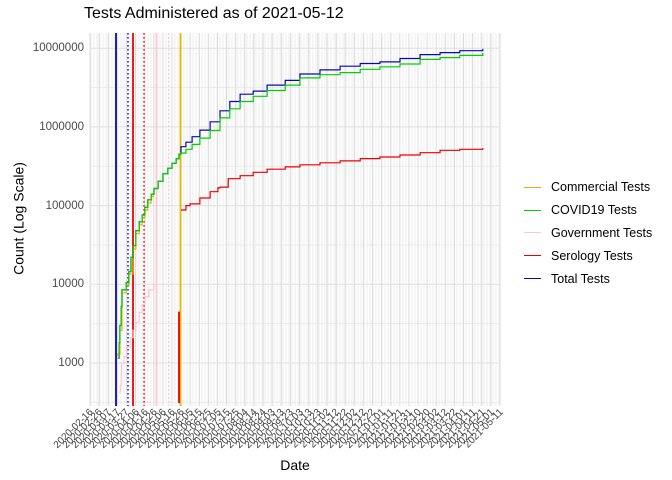 This screenshot has height=480, width=672. Describe the element at coordinates (601, 187) in the screenshot. I see `legend-label: Commercial Tests` at that location.